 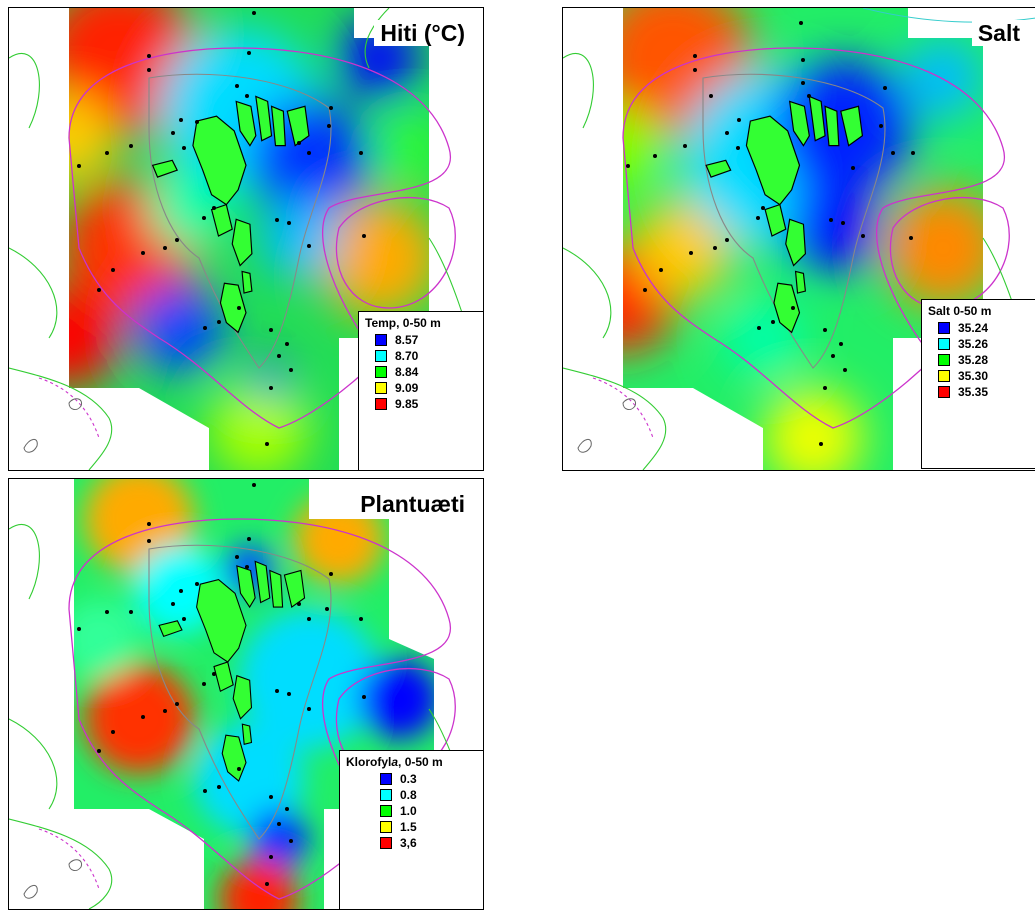 I want to click on legend-item: 0.3, so click(x=412, y=779).